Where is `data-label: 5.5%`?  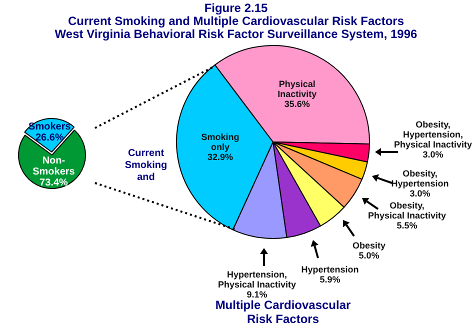 data-label: 5.5% is located at coordinates (407, 225).